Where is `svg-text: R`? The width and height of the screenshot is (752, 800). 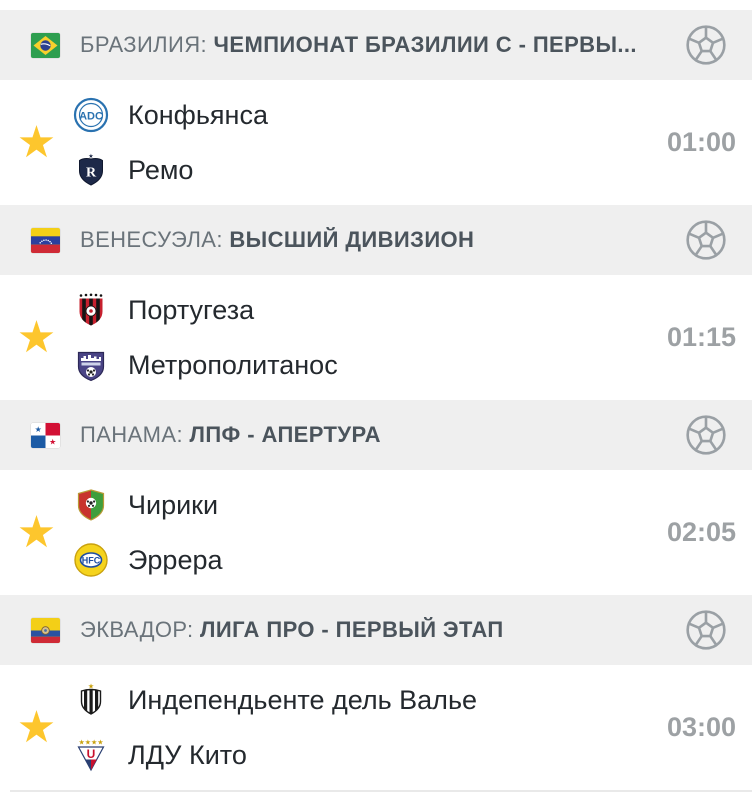 svg-text: R is located at coordinates (91, 173).